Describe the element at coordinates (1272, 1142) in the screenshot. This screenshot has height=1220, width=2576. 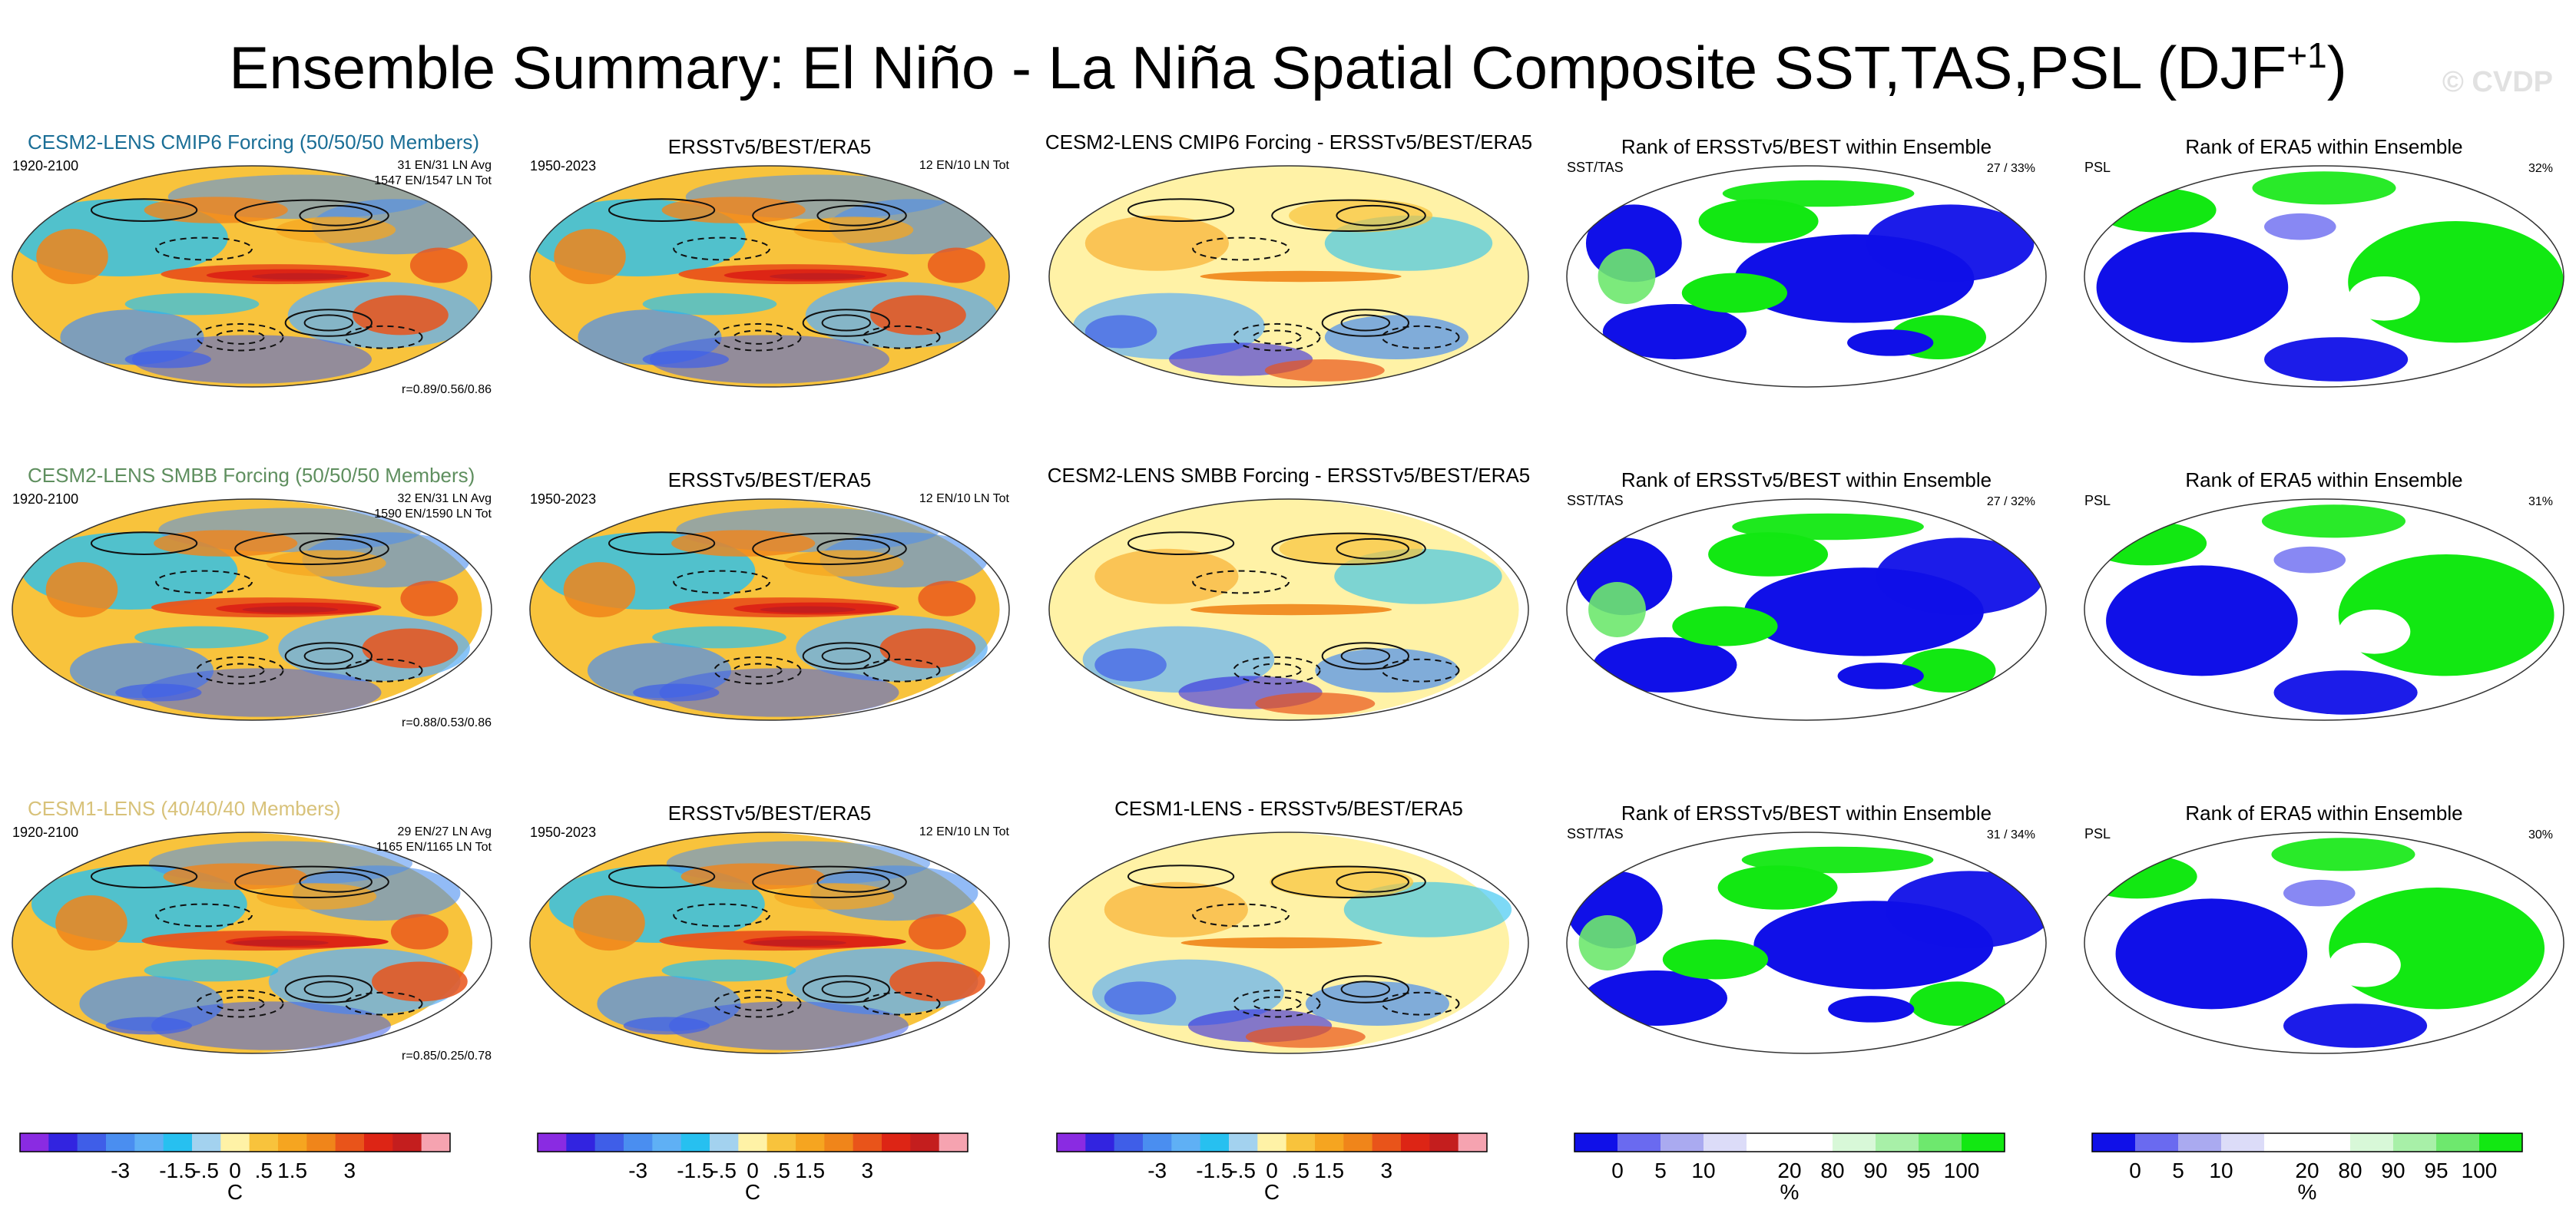
I see `colorbar-2-frame` at that location.